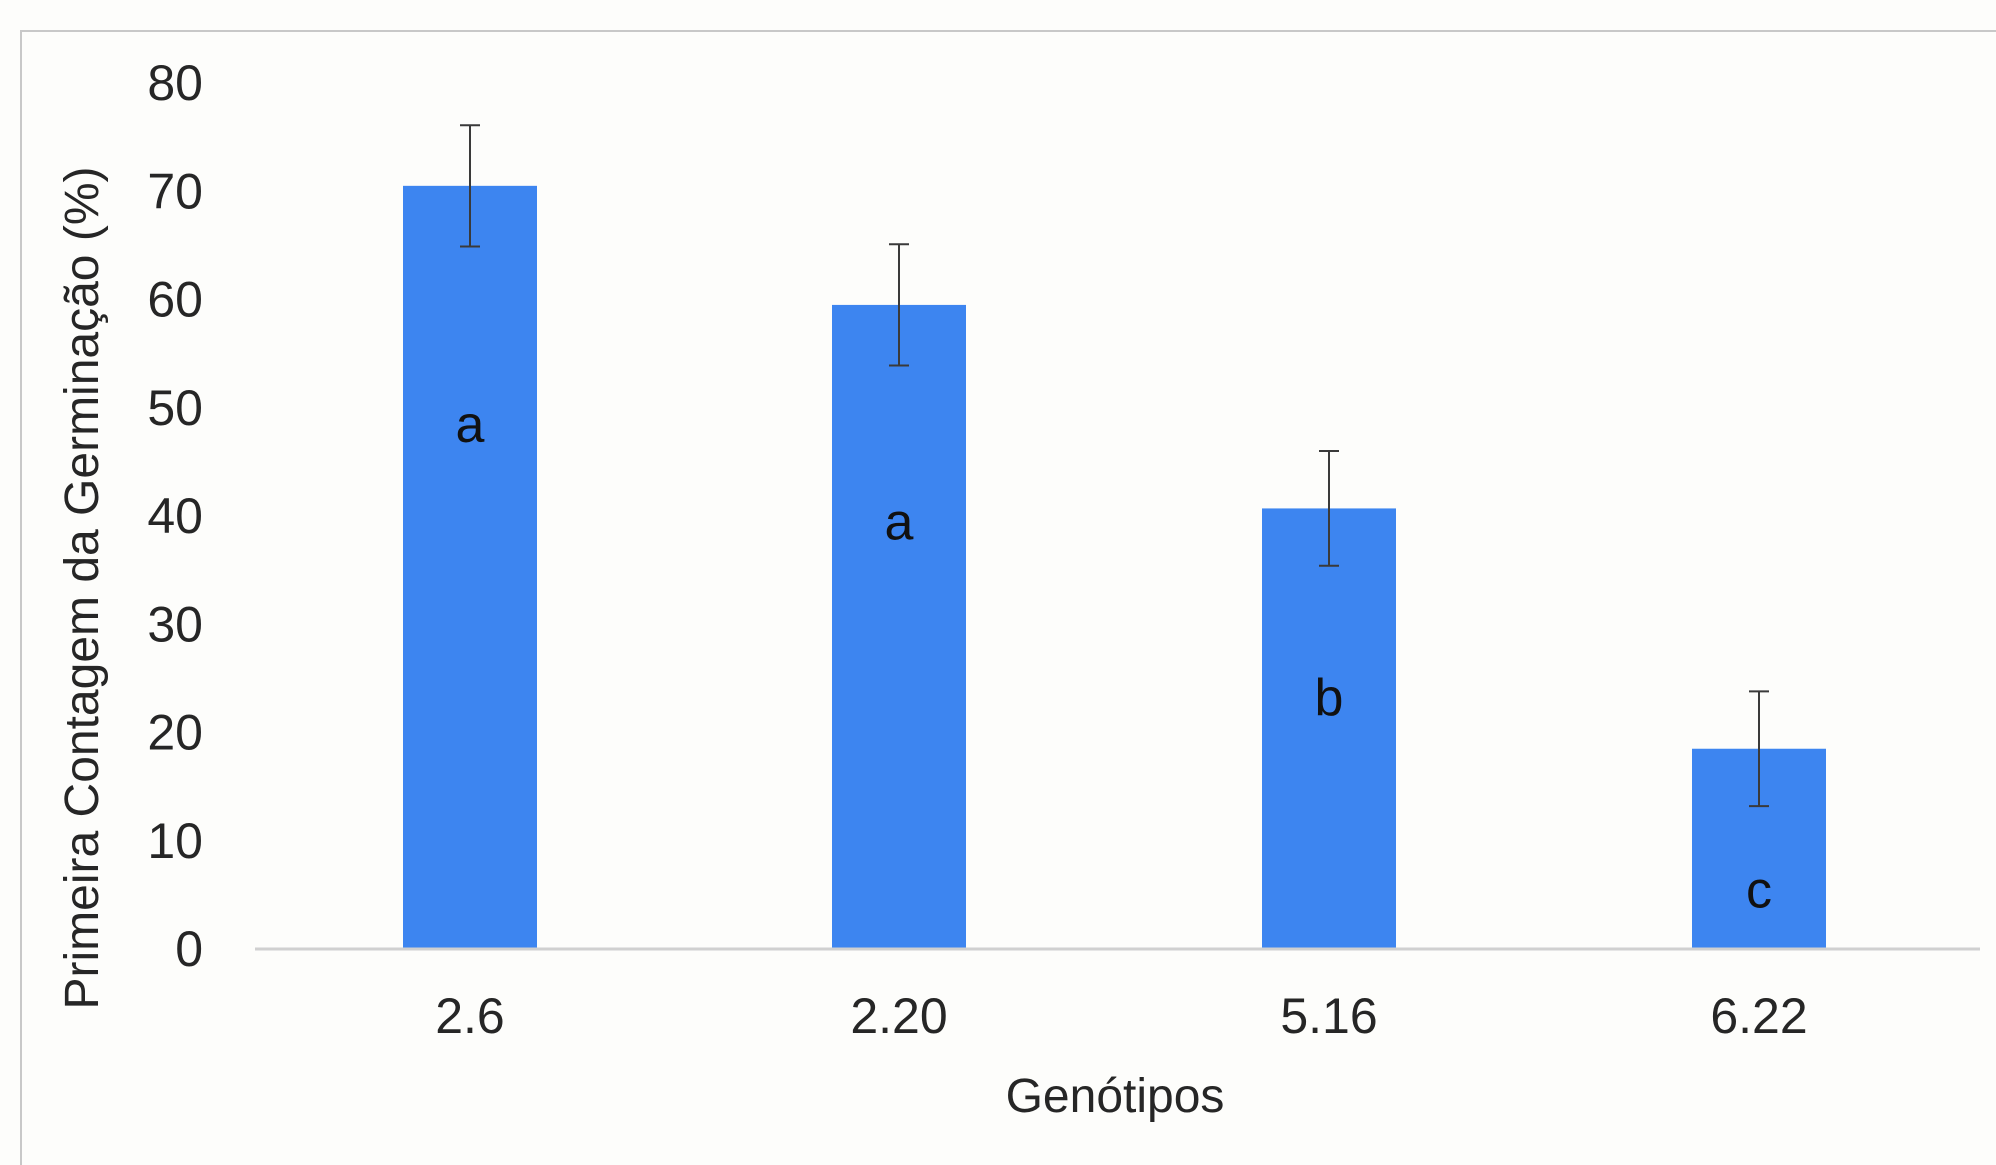 Image resolution: width=1996 pixels, height=1165 pixels. Describe the element at coordinates (1328, 1016) in the screenshot. I see `x-tick-label: 5.16` at that location.